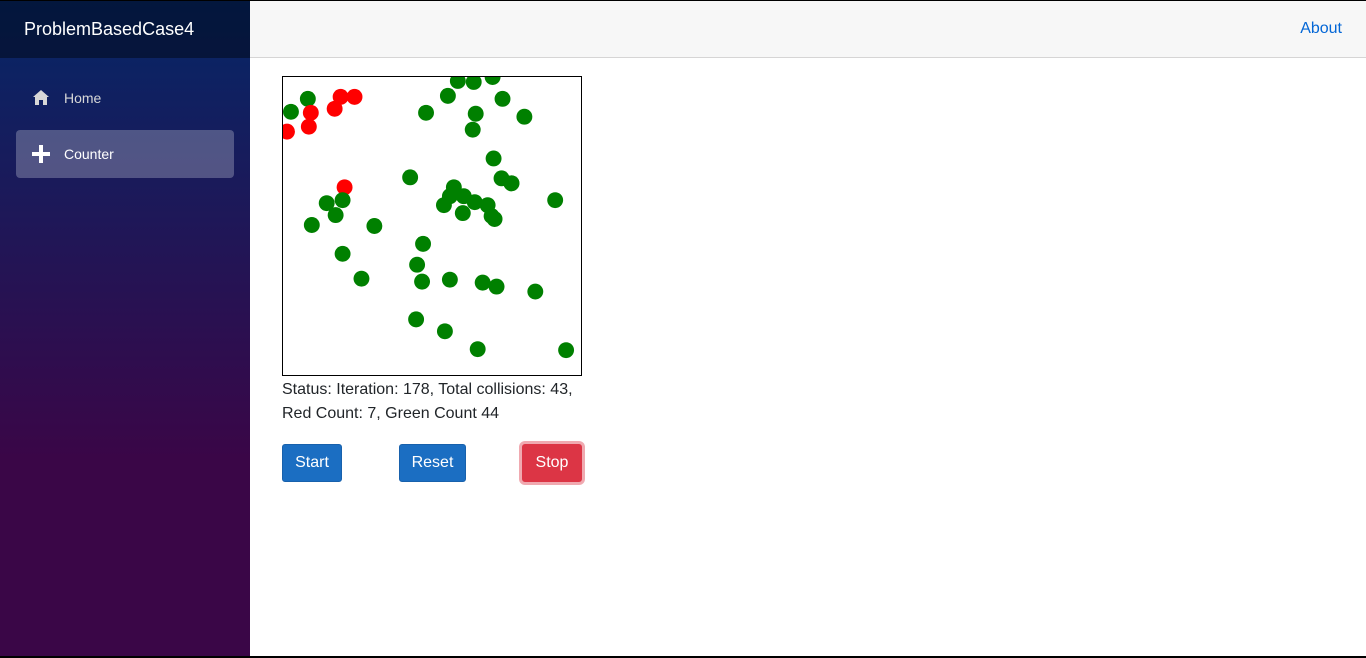  I want to click on home-icon, so click(41, 98).